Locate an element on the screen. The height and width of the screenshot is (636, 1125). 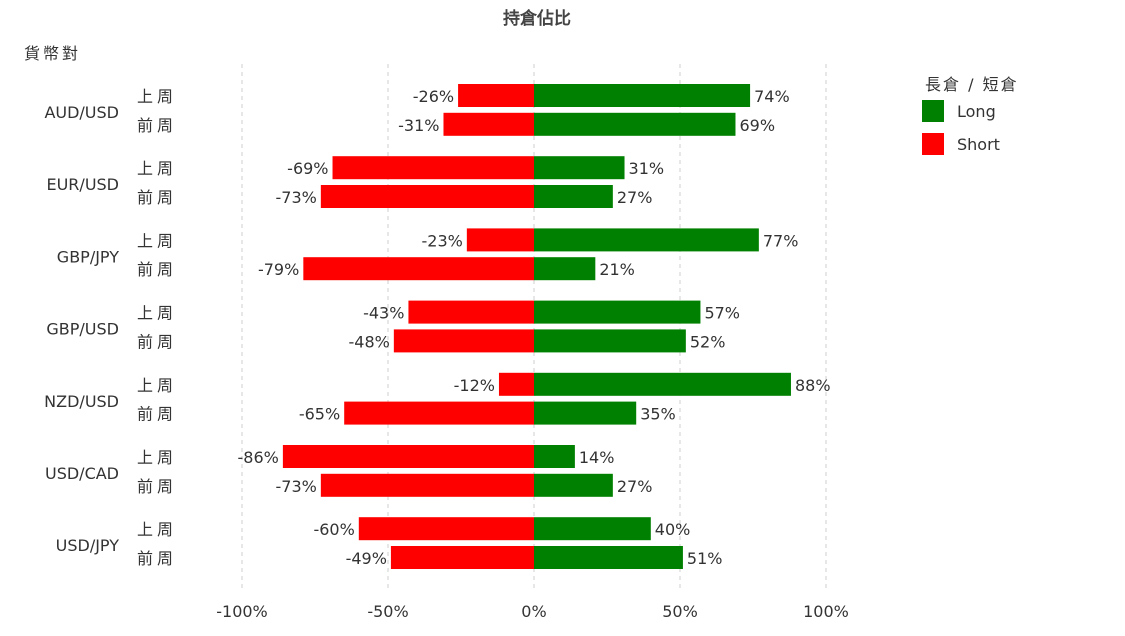
short-value-label: -49% is located at coordinates (366, 558).